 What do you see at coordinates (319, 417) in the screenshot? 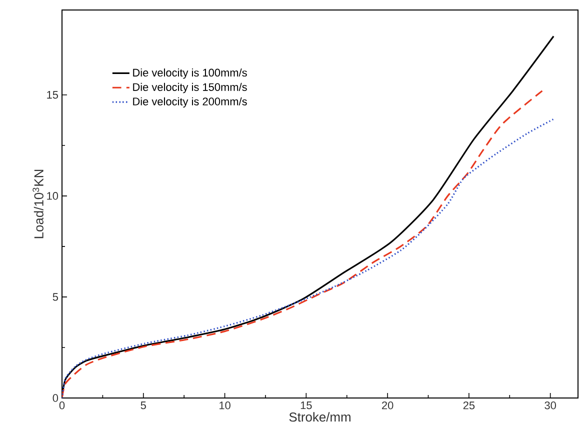
I see `x-axis-title: Stroke/mm` at bounding box center [319, 417].